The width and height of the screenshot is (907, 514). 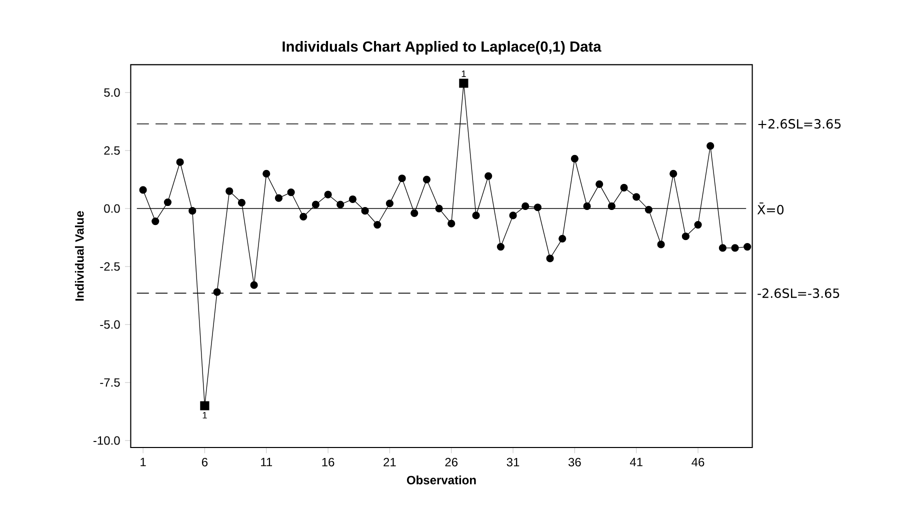 I want to click on ref-line-label: +2.6SL=3.65, so click(x=799, y=124).